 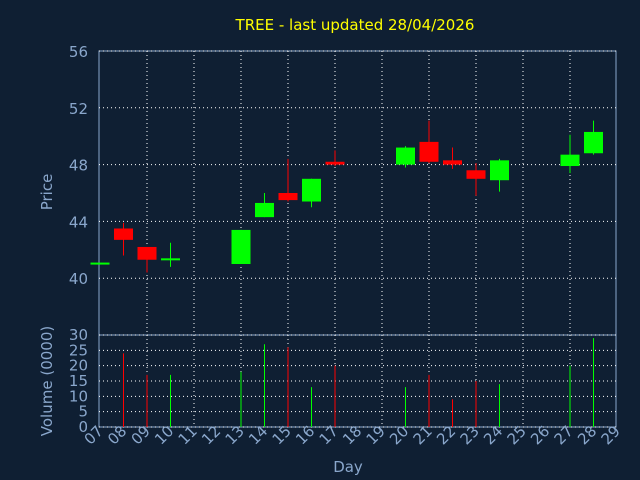 I want to click on x-tick-label: 12, so click(x=211, y=435).